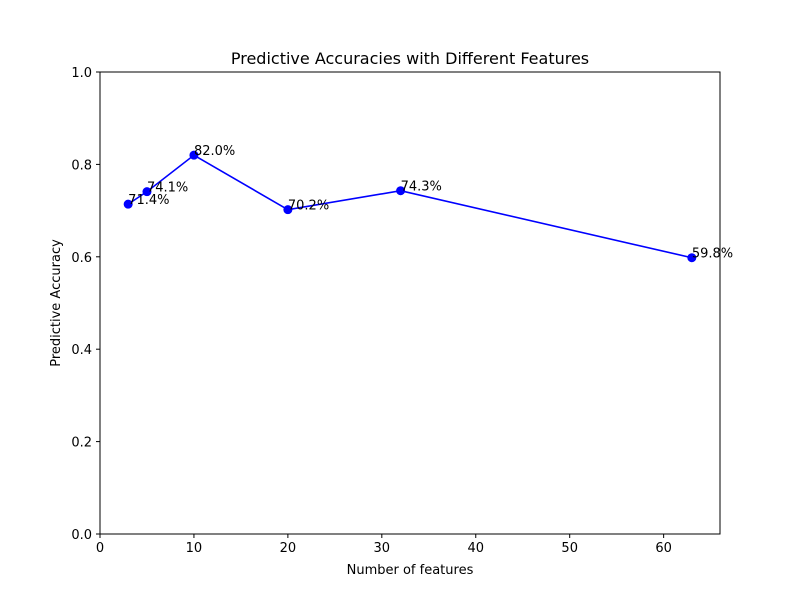 The width and height of the screenshot is (800, 600). I want to click on y-axis-label: Predictive Accuracy, so click(56, 303).